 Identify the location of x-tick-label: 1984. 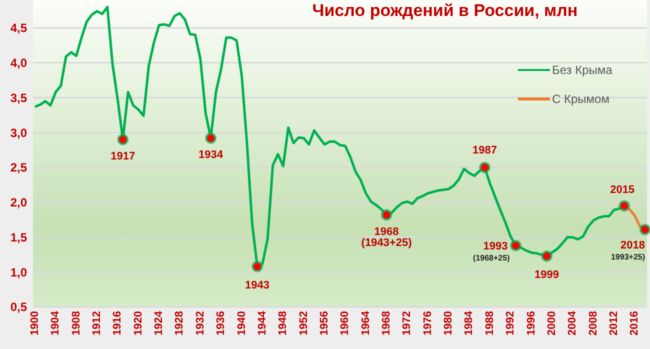
(469, 323).